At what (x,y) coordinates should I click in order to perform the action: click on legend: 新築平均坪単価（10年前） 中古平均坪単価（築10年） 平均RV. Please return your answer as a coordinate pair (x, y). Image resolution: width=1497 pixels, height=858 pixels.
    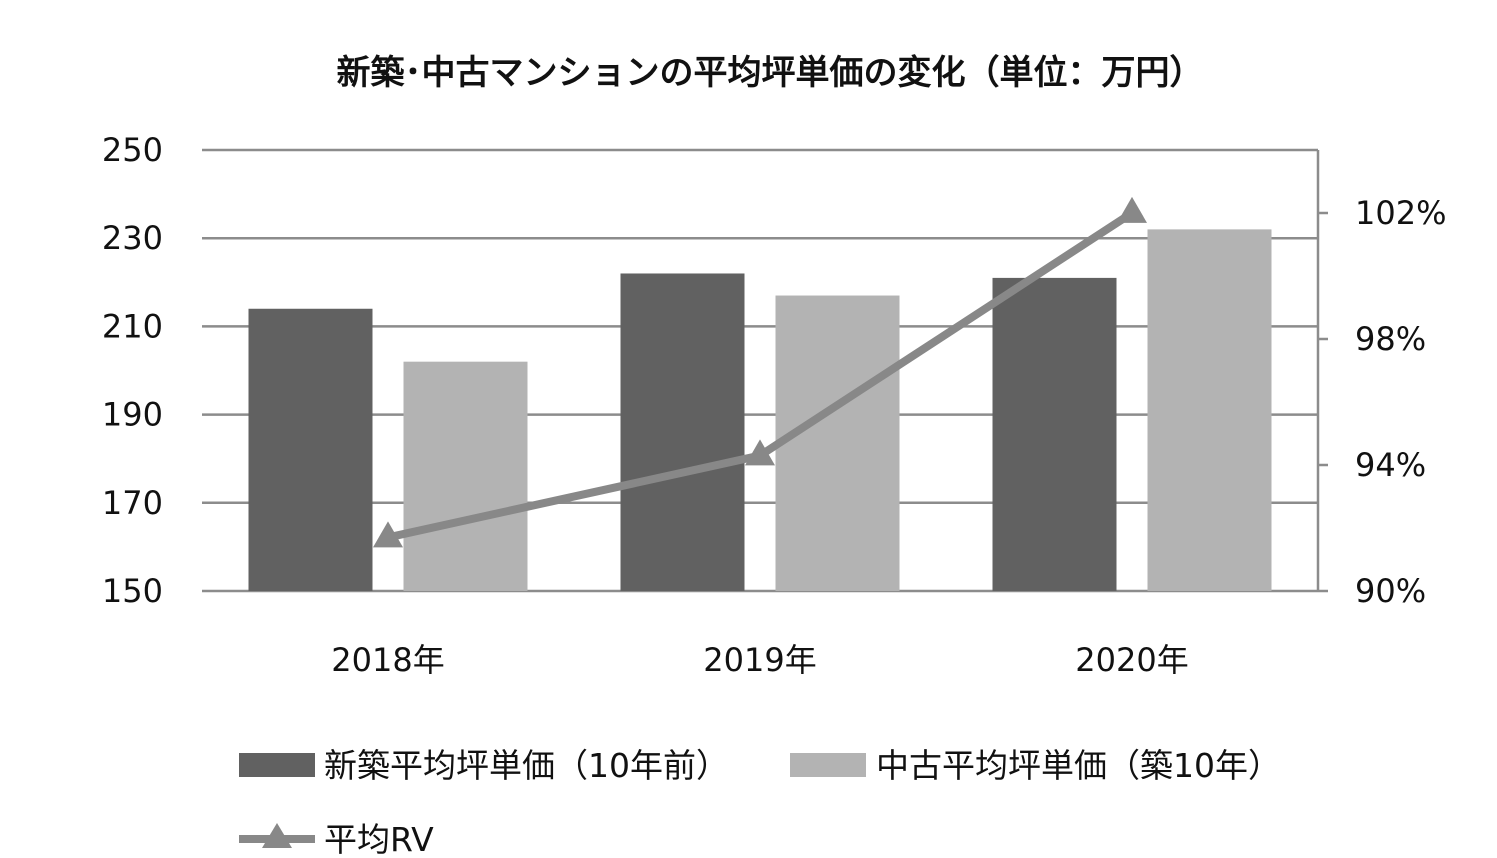
    Looking at the image, I should click on (760, 802).